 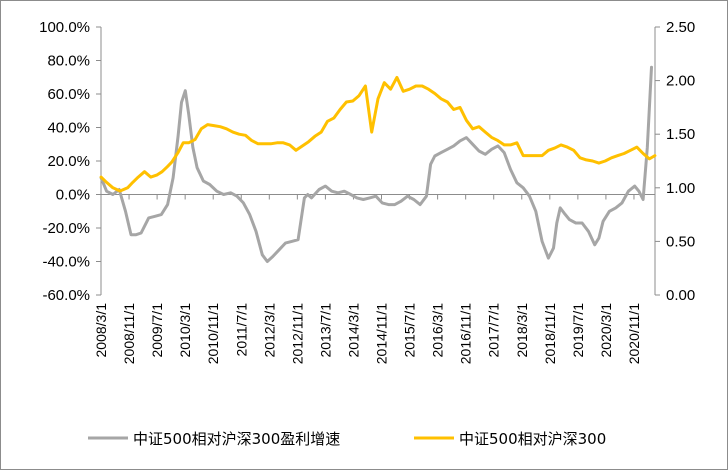 I want to click on x-tick-label: 2011/7/1, so click(x=241, y=330).